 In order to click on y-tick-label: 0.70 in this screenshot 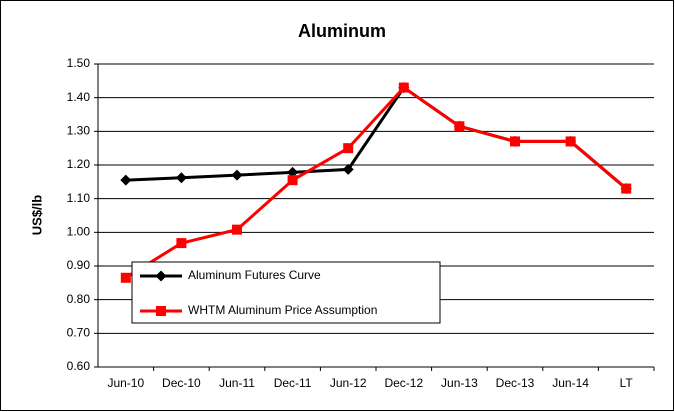, I will do `click(79, 333)`.